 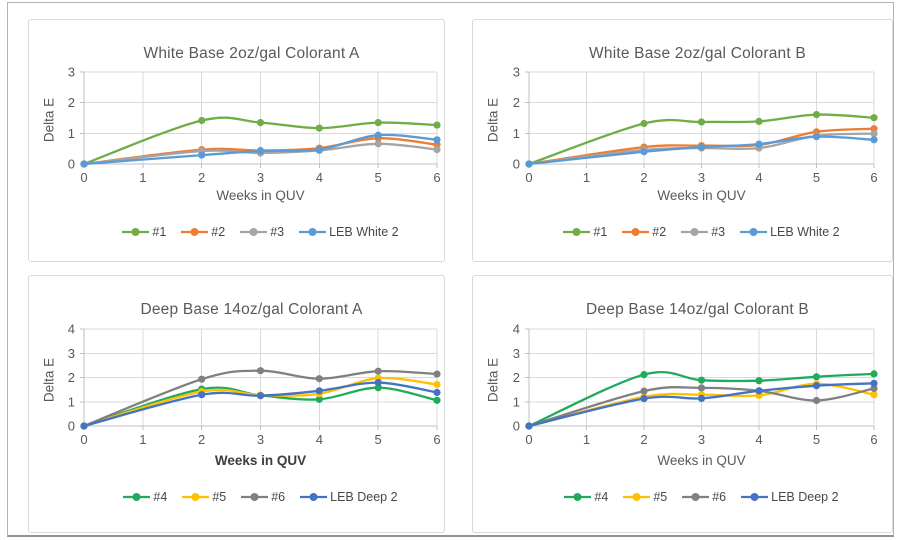 I want to click on chart-title: White Base 2oz/gal Colorant B, so click(x=697, y=53).